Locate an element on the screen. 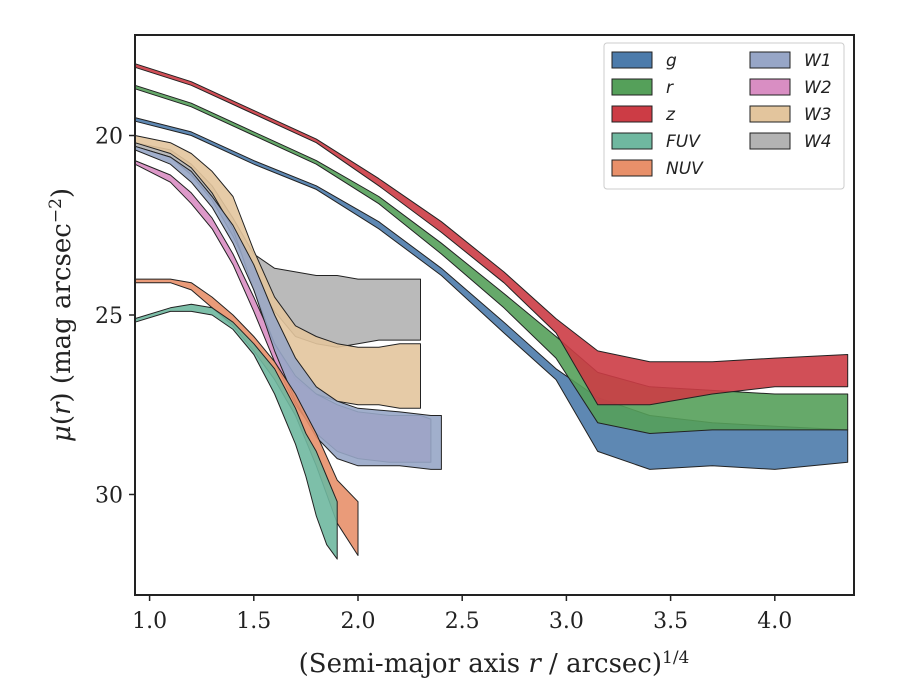 This screenshot has width=900, height=700. band-nuv is located at coordinates (246, 417).